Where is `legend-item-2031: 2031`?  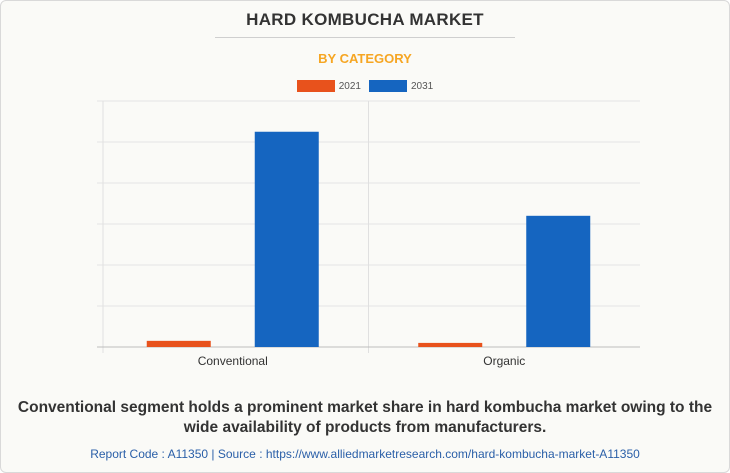
legend-item-2031: 2031 is located at coordinates (401, 86).